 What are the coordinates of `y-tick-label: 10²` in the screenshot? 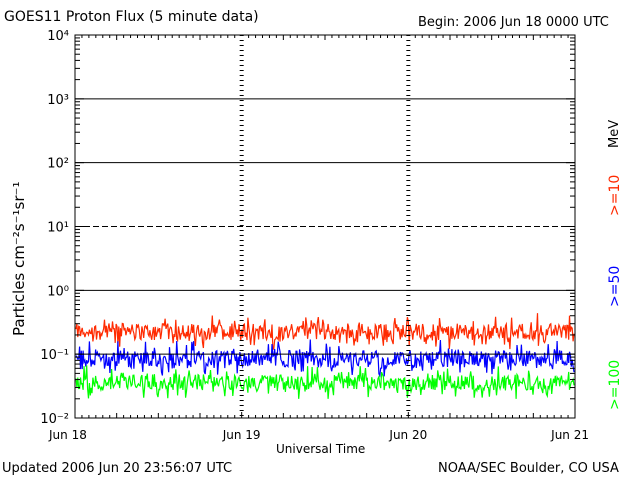 It's located at (58, 164).